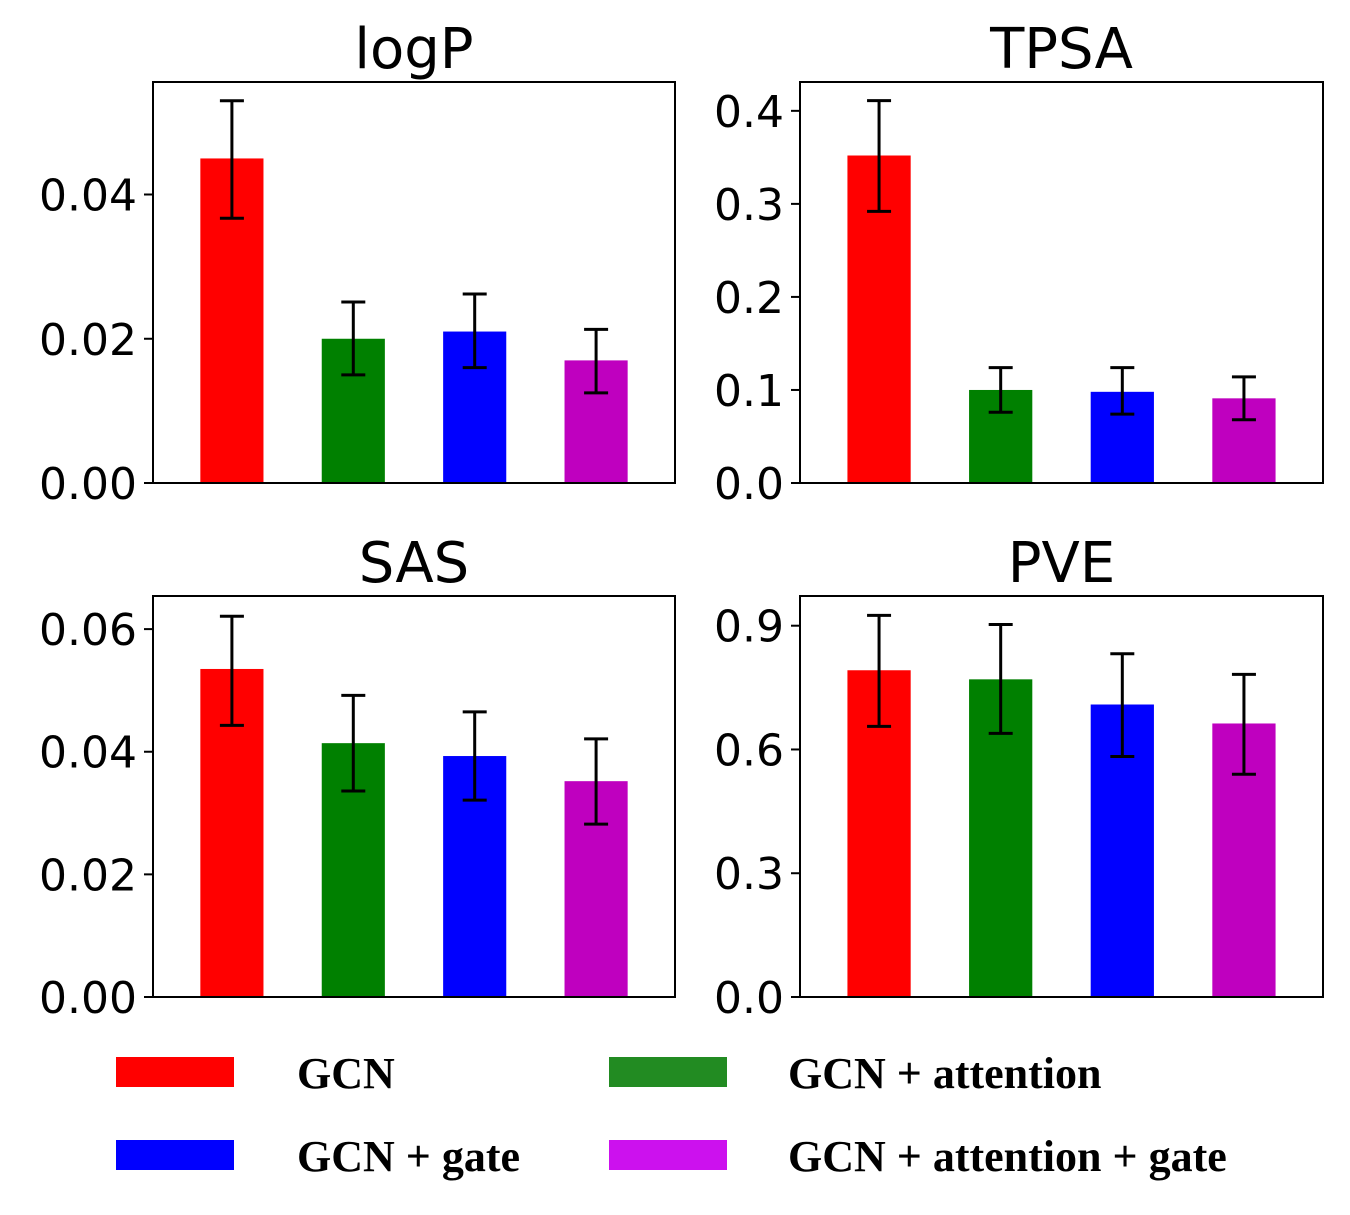 The image size is (1350, 1215). What do you see at coordinates (1061, 563) in the screenshot?
I see `panel-title: PVE` at bounding box center [1061, 563].